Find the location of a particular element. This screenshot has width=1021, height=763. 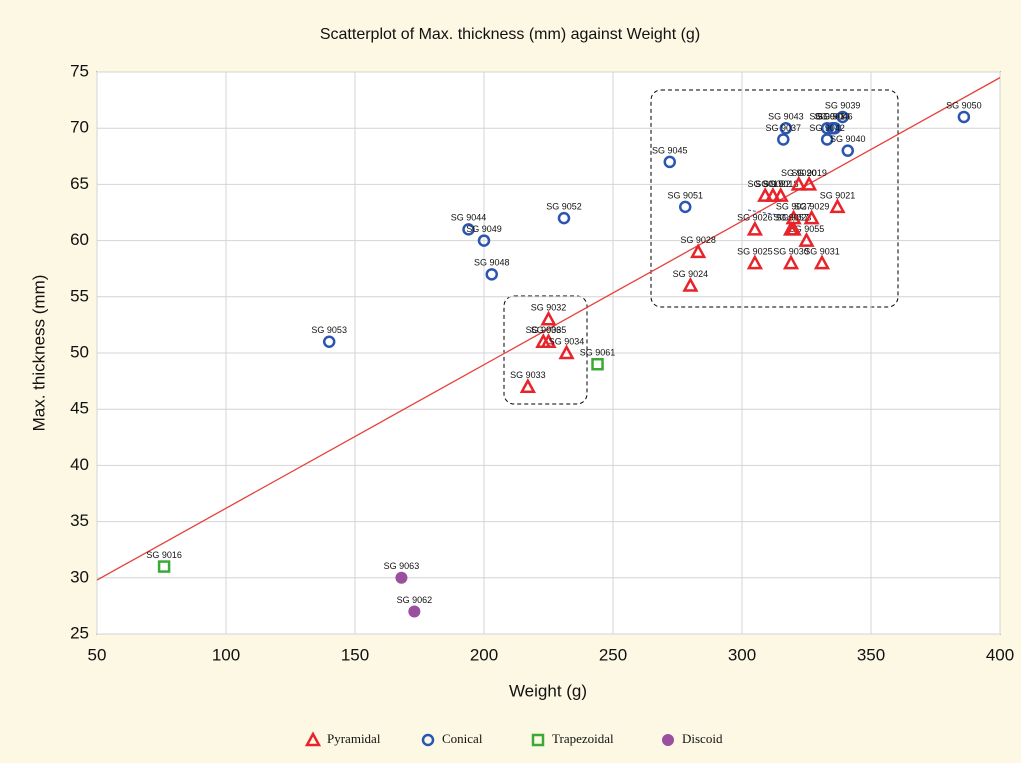

point-label: SG 9022 is located at coordinates (773, 184).